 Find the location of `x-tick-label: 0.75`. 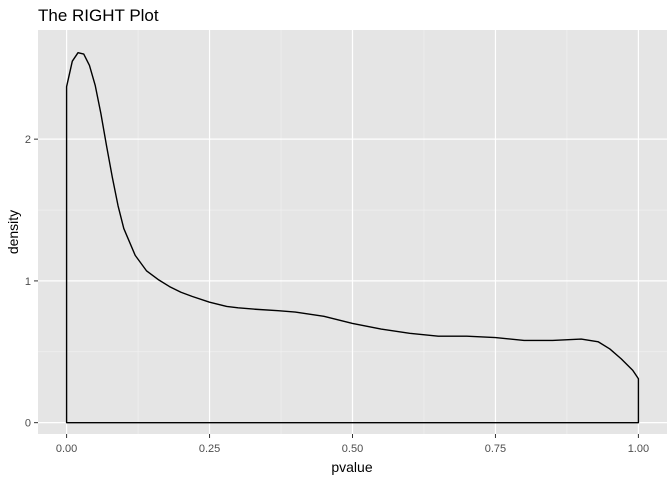

x-tick-label: 0.75 is located at coordinates (495, 449).